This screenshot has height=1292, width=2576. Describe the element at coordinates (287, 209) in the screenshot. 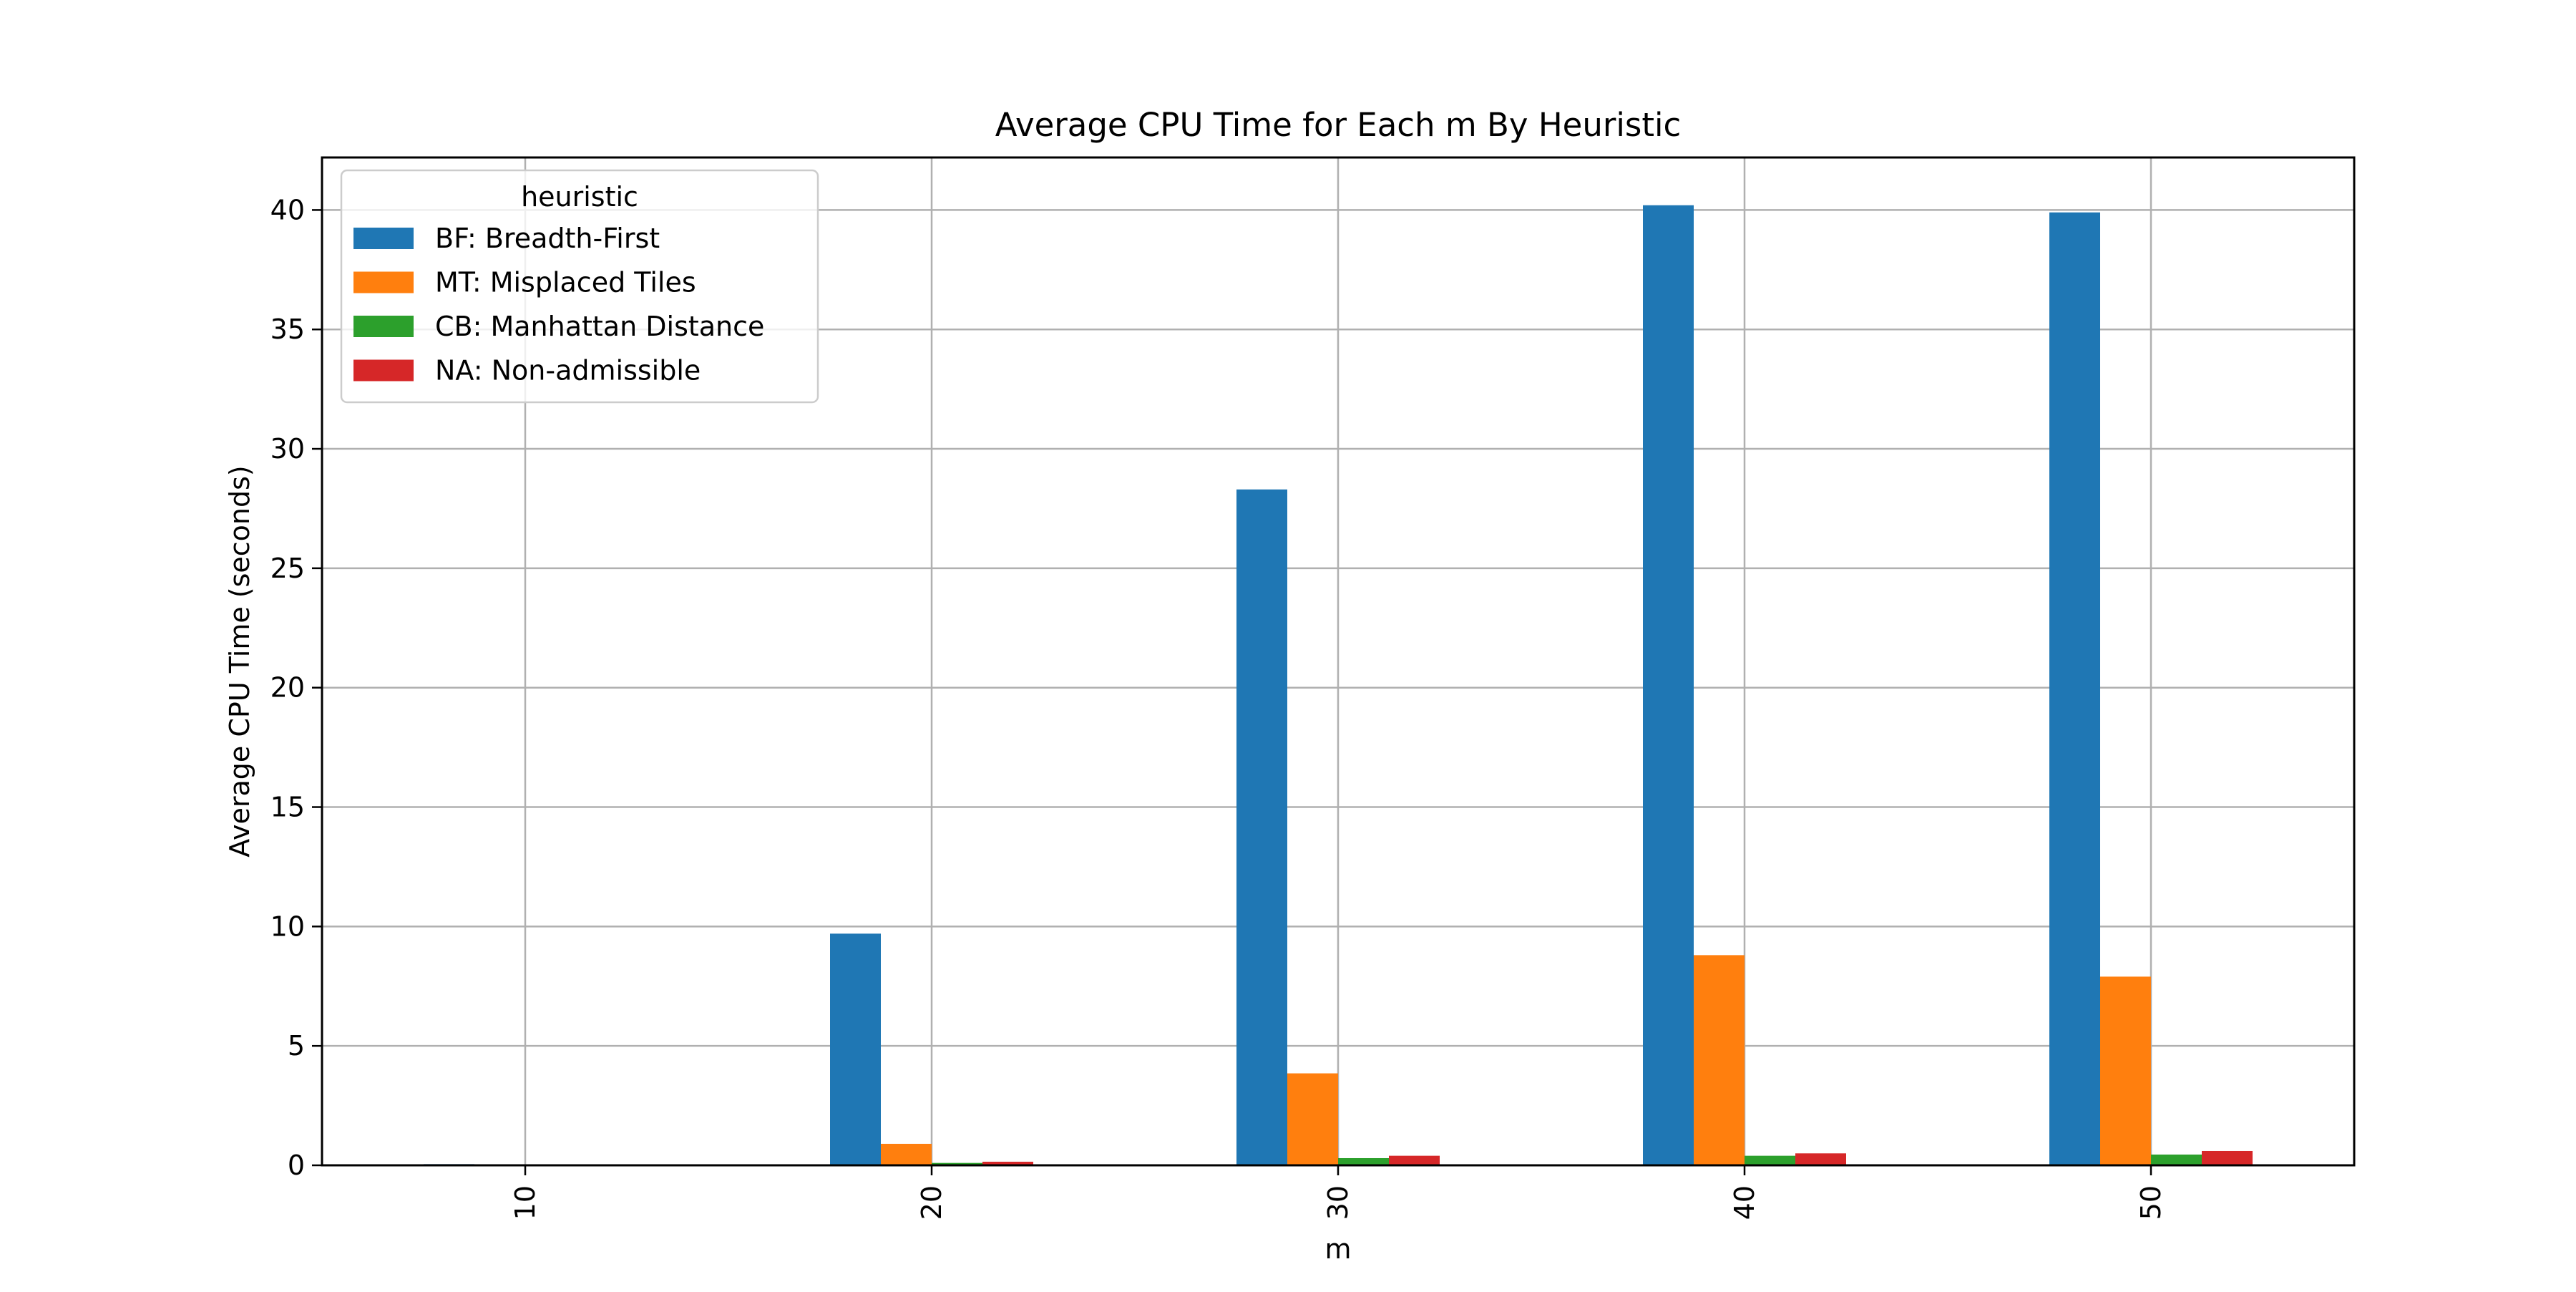

I see `y-tick-label: 40` at that location.